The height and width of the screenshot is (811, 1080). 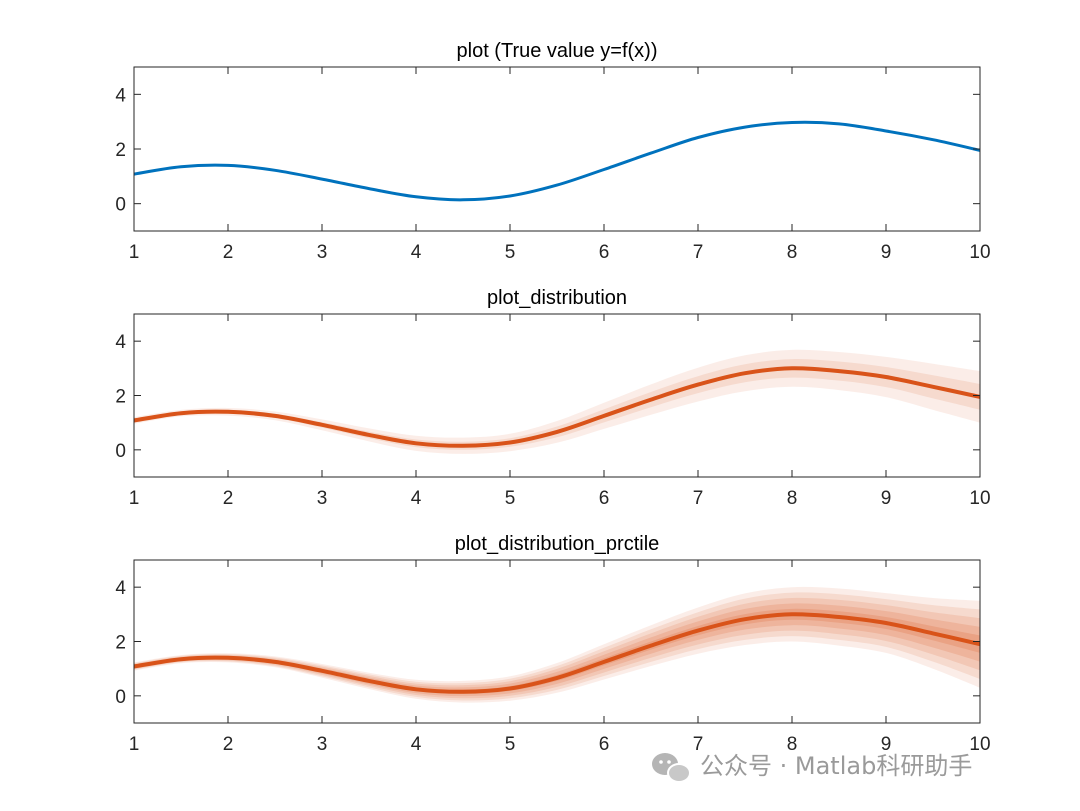 What do you see at coordinates (557, 544) in the screenshot?
I see `chart-title: plot_distribution_prctile` at bounding box center [557, 544].